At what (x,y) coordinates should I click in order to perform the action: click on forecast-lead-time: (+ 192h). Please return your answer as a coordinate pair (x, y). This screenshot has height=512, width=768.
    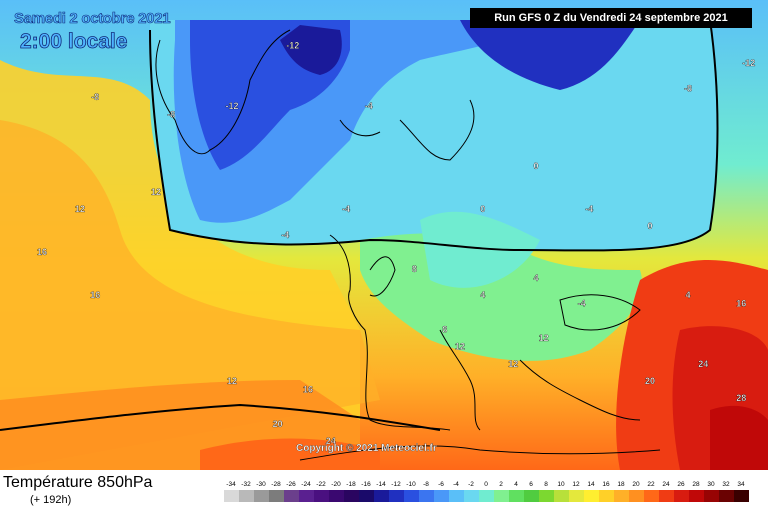
    Looking at the image, I should click on (51, 500).